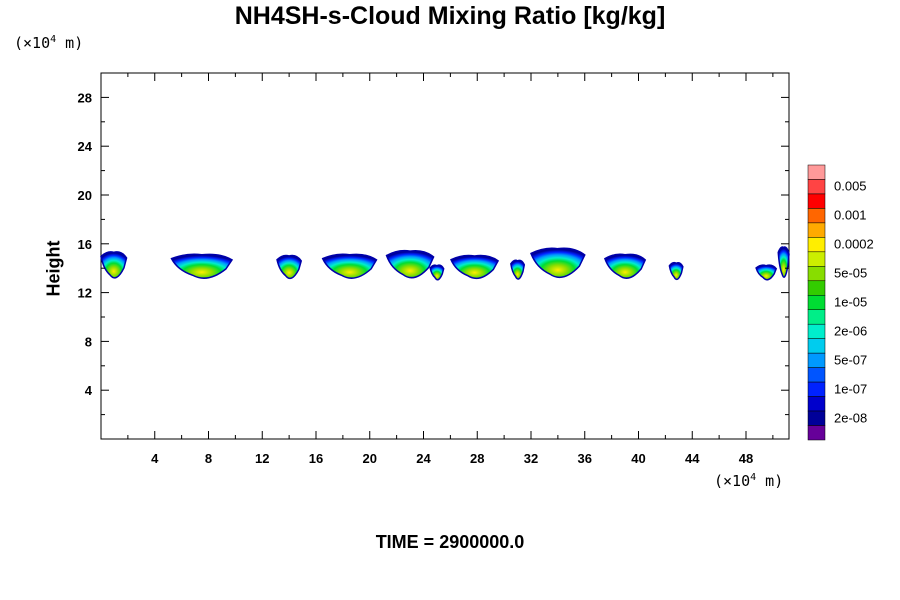 The height and width of the screenshot is (600, 900). I want to click on colorbar-label: 1e-05, so click(850, 302).